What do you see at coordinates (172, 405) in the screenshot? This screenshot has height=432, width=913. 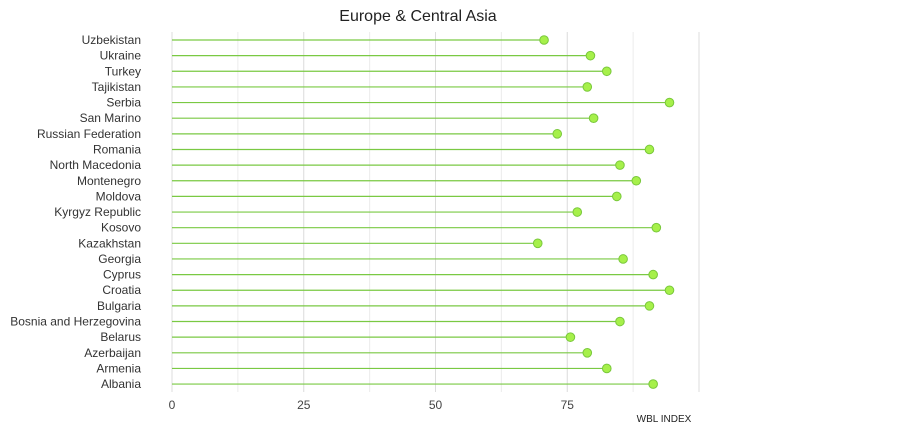 I see `x-tick-label: 0` at bounding box center [172, 405].